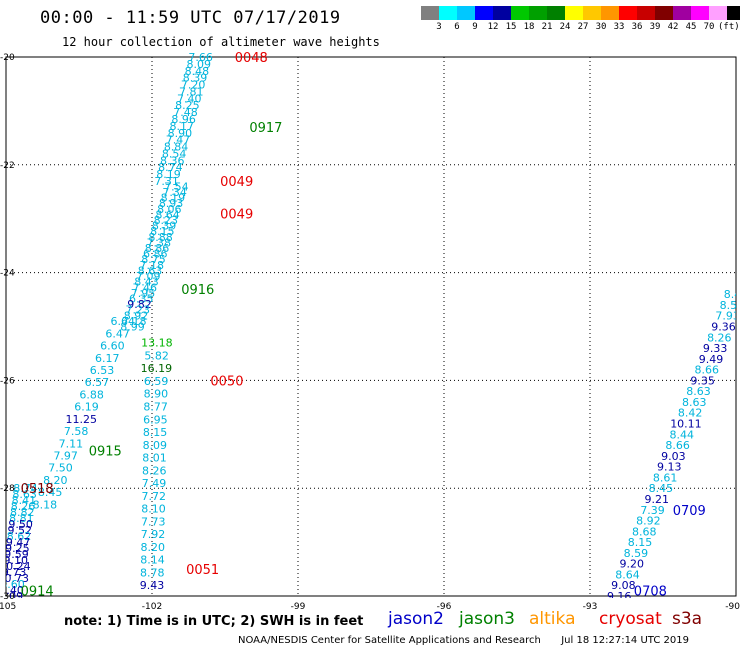 This screenshot has height=650, width=740. I want to click on colorbar-label: 39, so click(655, 27).